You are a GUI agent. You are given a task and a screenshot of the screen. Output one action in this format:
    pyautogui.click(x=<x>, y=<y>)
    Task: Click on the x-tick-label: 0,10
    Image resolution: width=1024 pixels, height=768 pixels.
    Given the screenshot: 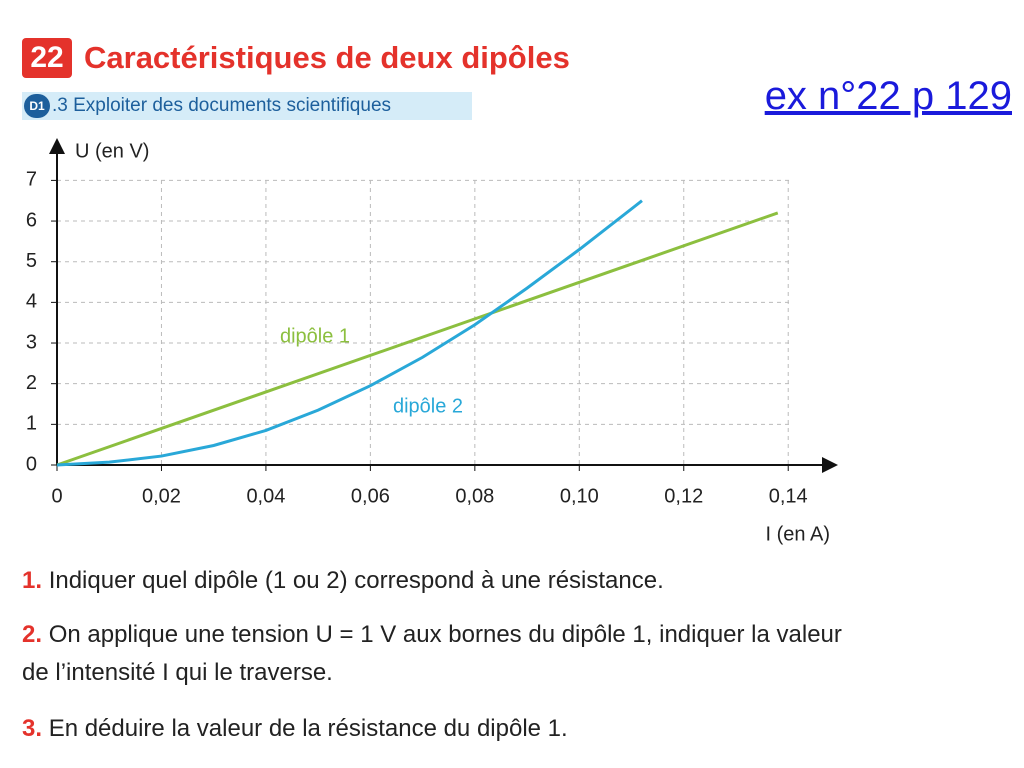 What is the action you would take?
    pyautogui.click(x=579, y=496)
    